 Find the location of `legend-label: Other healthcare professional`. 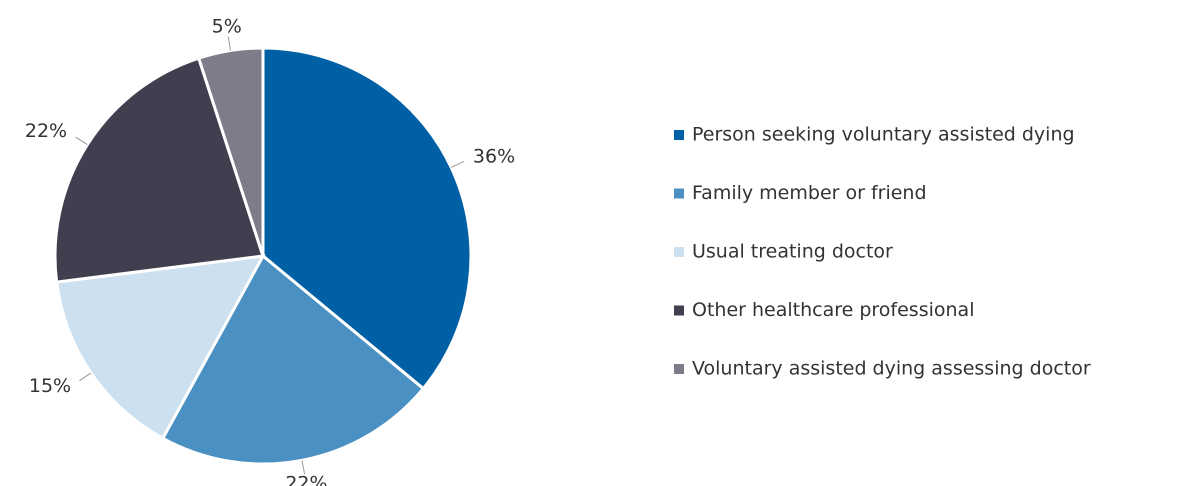

legend-label: Other healthcare professional is located at coordinates (833, 310).